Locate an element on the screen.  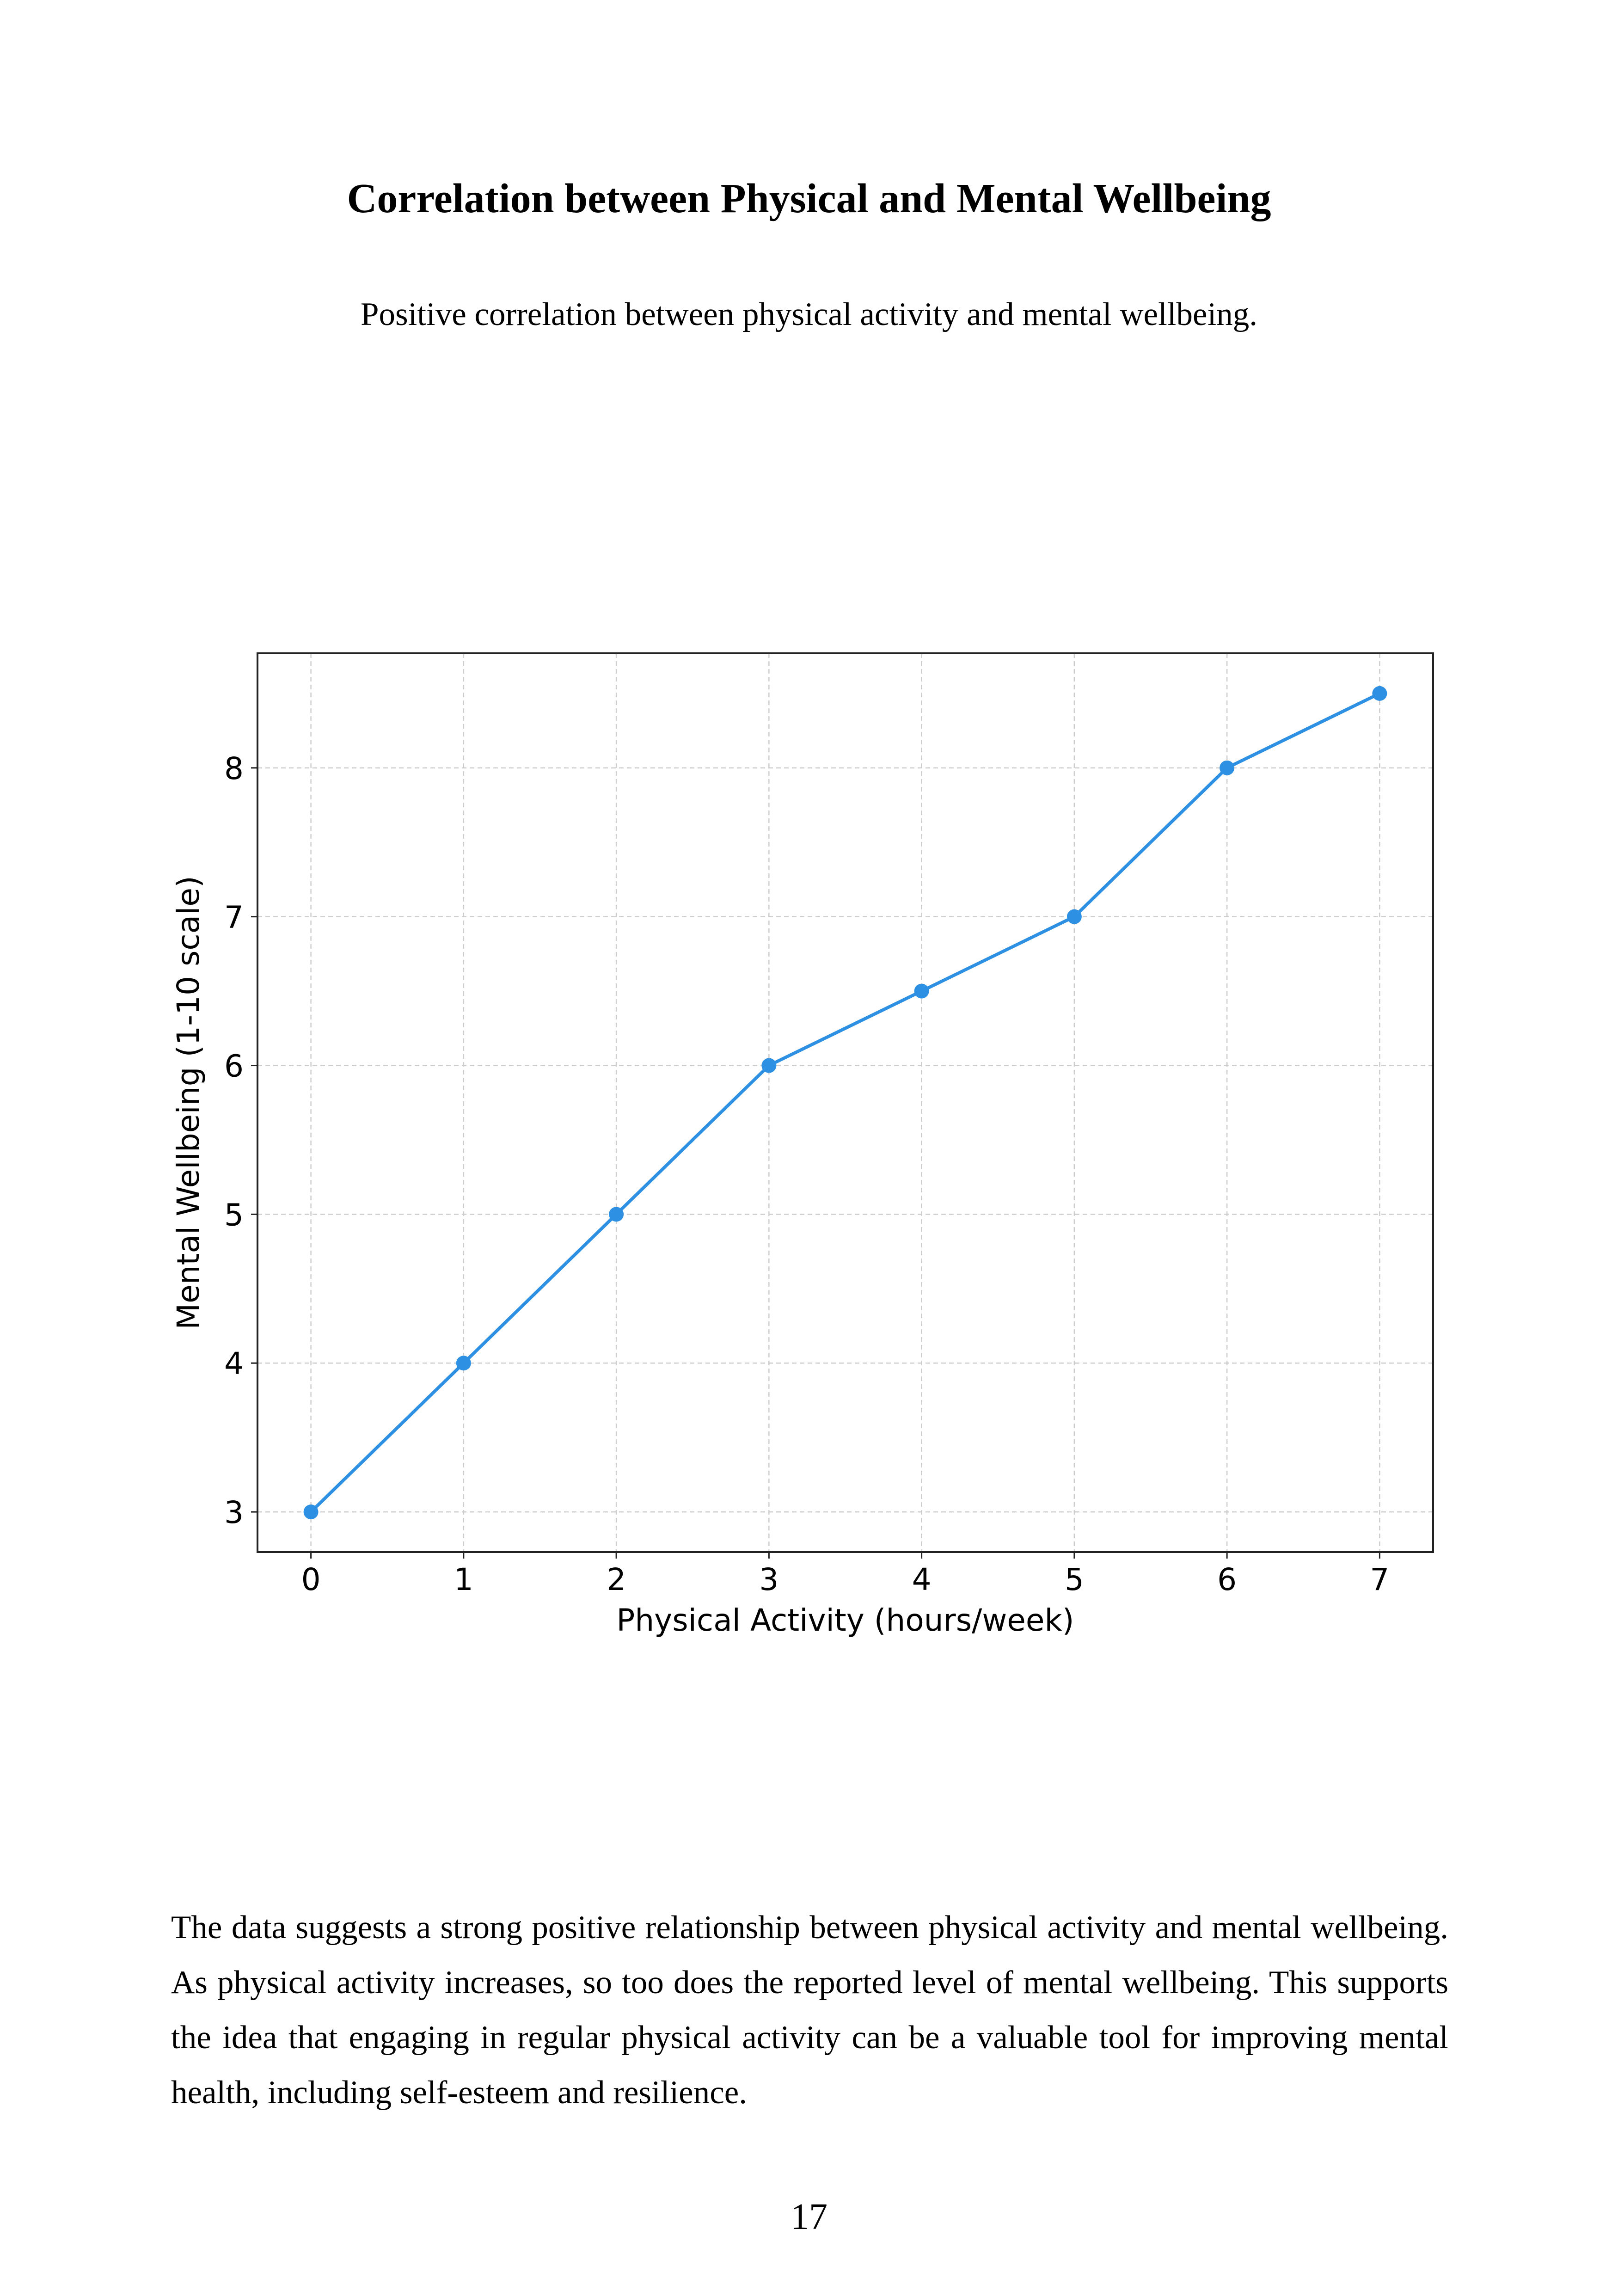
x-tick-label: 2 is located at coordinates (617, 1579).